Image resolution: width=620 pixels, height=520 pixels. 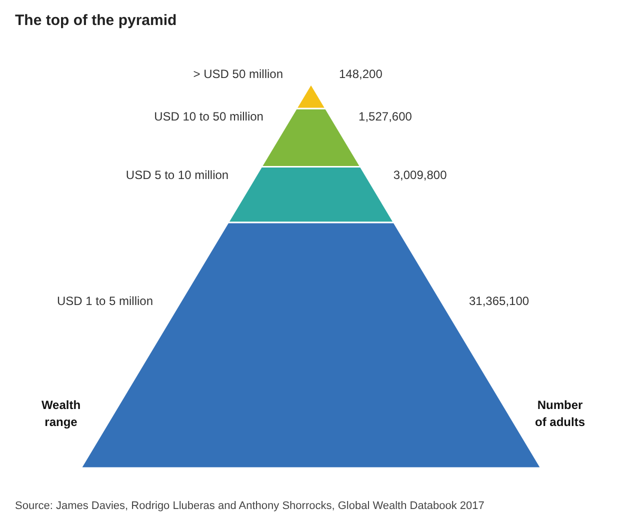 What do you see at coordinates (105, 301) in the screenshot?
I see `category-label: USD 1 to 5 million` at bounding box center [105, 301].